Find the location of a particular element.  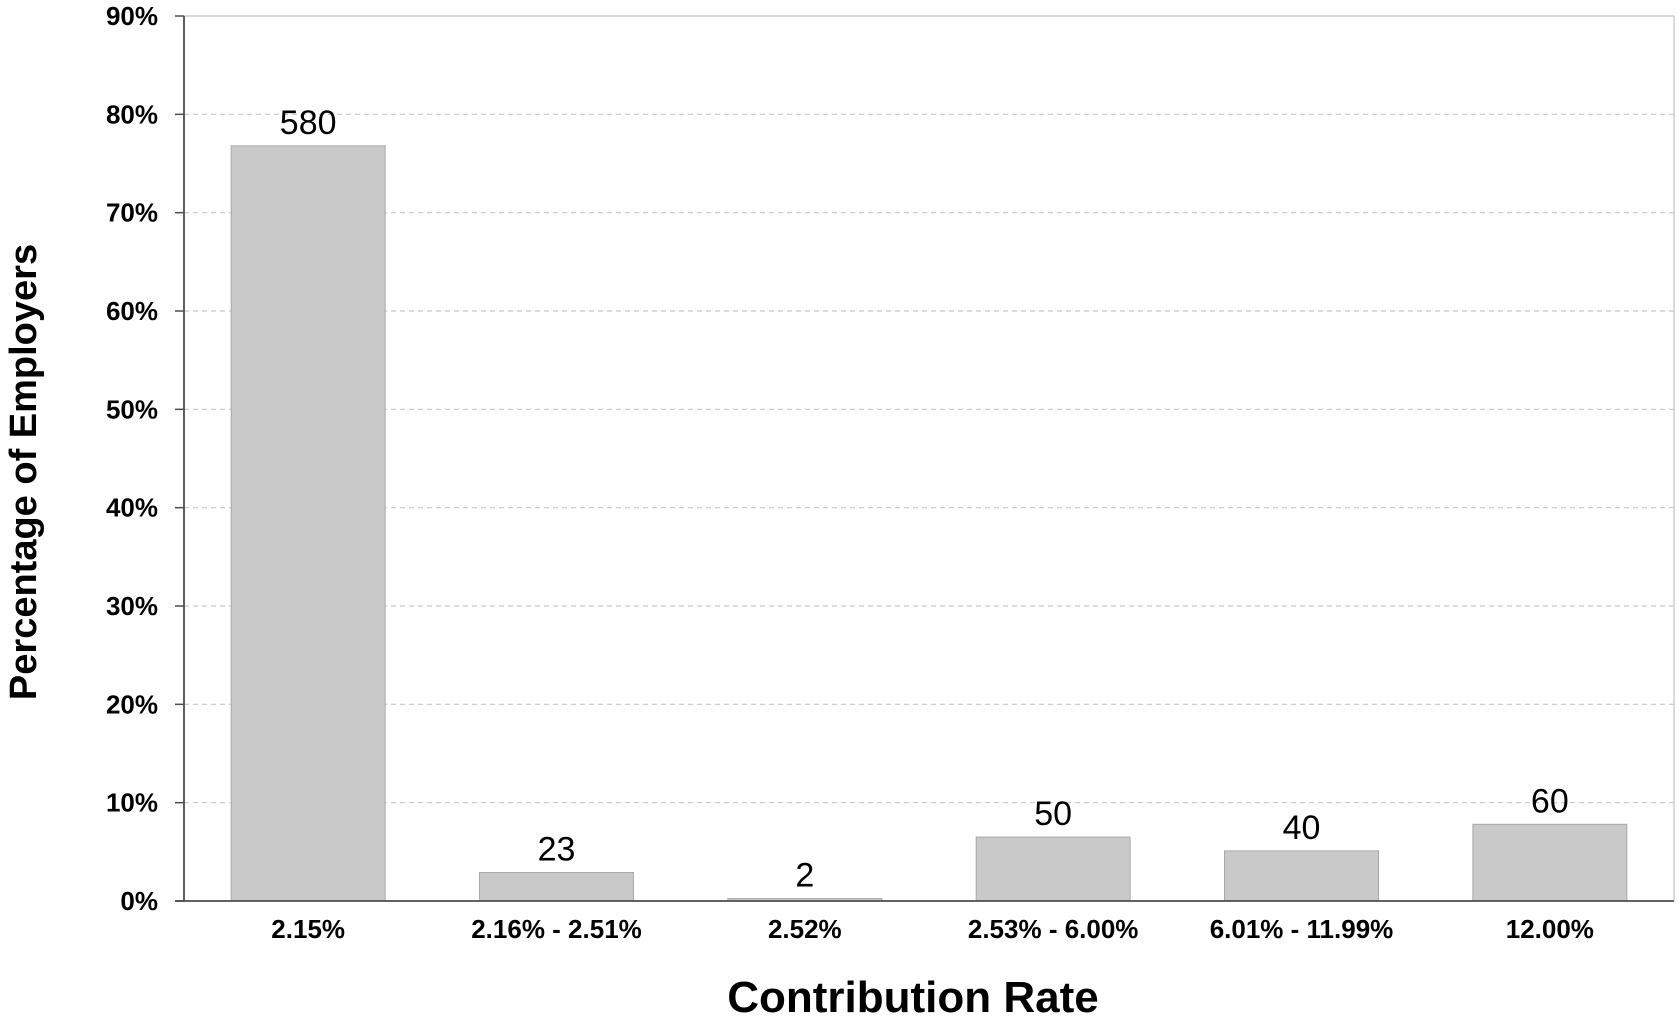

x-axis-title: Contribution Rate is located at coordinates (913, 995).